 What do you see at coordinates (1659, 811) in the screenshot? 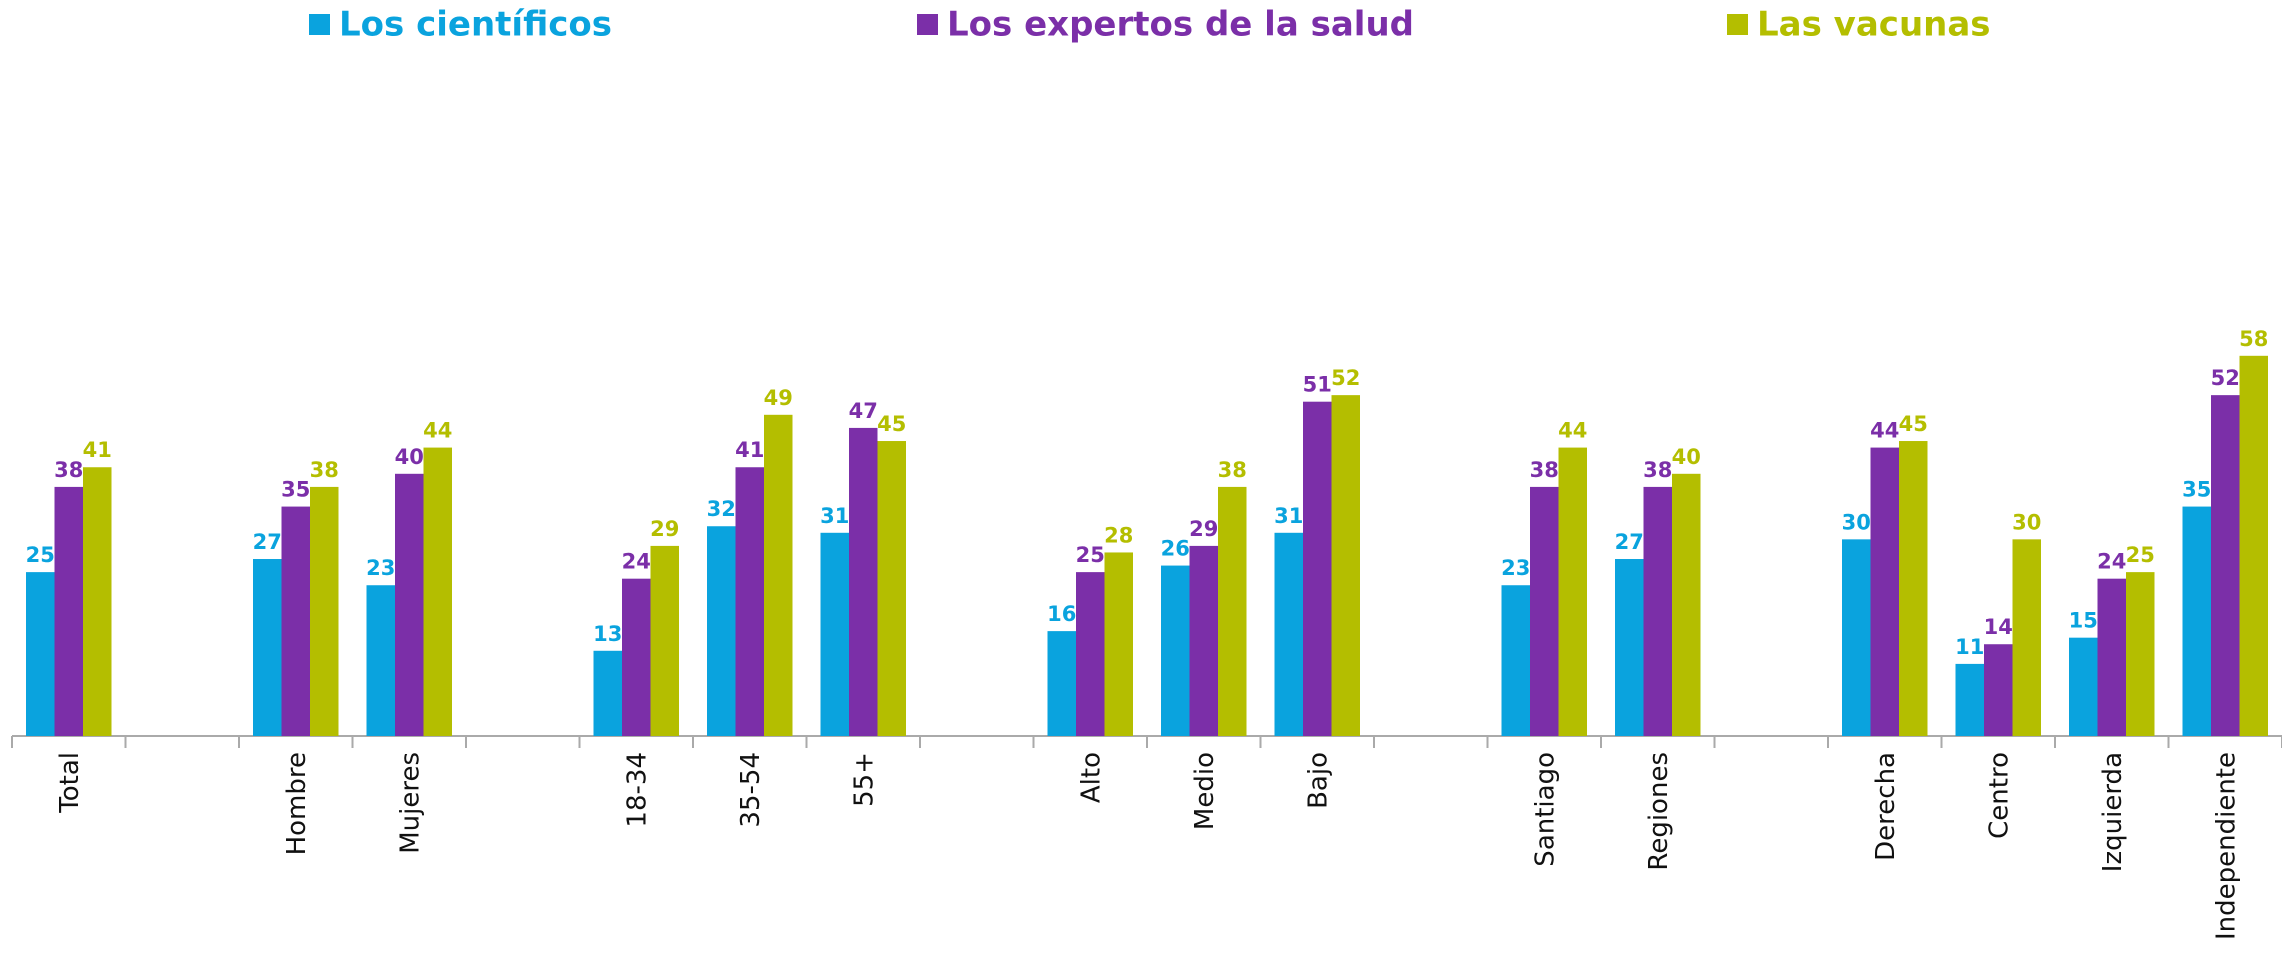
I see `x-tick-label: Regiones` at bounding box center [1659, 811].